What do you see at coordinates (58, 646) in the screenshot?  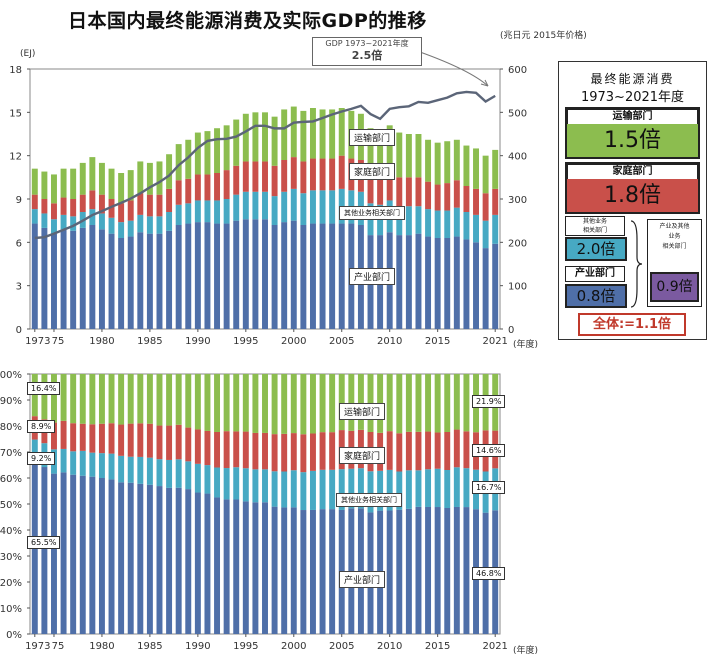 I see `bottom-x-tick-label: 75` at bounding box center [58, 646].